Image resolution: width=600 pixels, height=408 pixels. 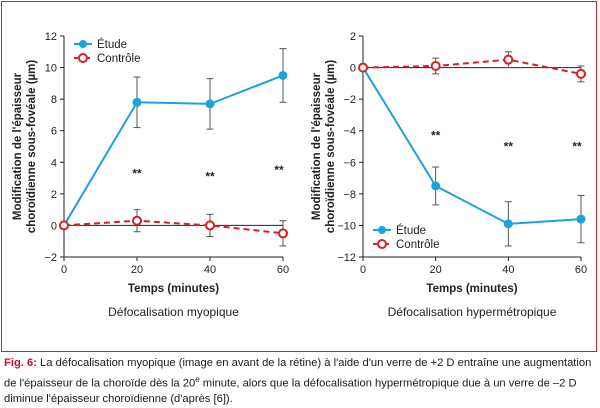 What do you see at coordinates (349, 195) in the screenshot?
I see `y-tick-label: −8` at bounding box center [349, 195].